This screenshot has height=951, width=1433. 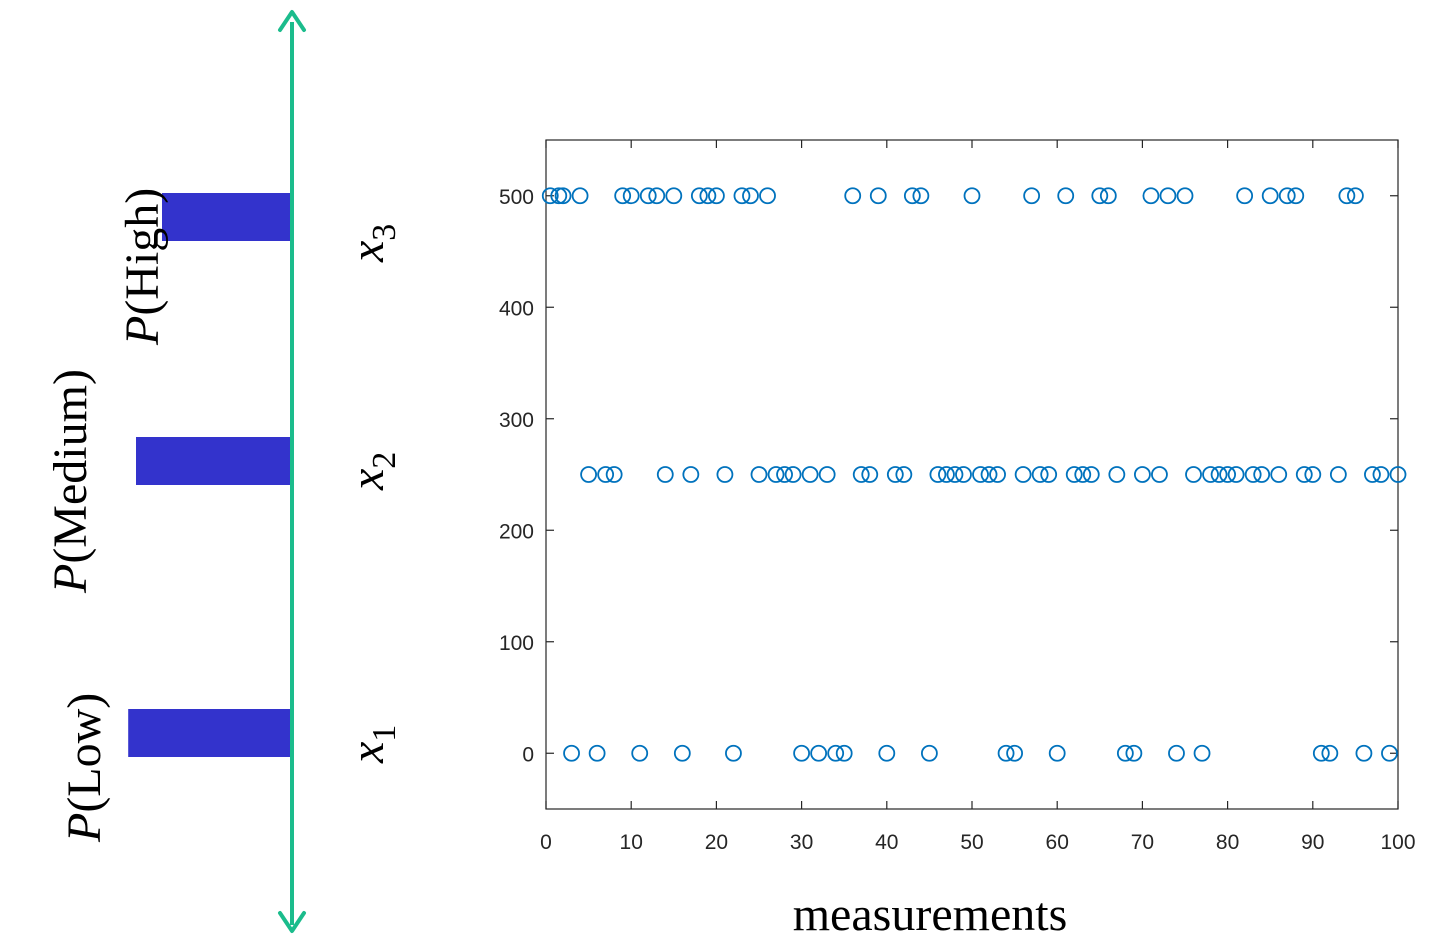 What do you see at coordinates (516, 531) in the screenshot?
I see `y-tick-label: 200` at bounding box center [516, 531].